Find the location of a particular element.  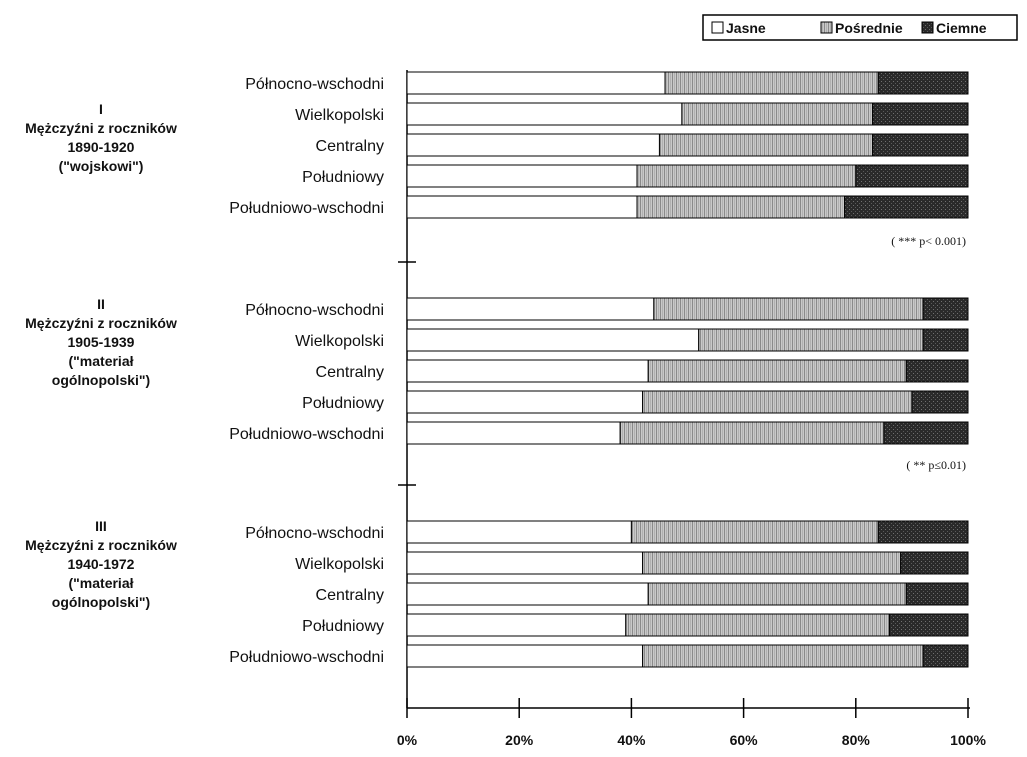

x-tick-label: 0% is located at coordinates (407, 740).